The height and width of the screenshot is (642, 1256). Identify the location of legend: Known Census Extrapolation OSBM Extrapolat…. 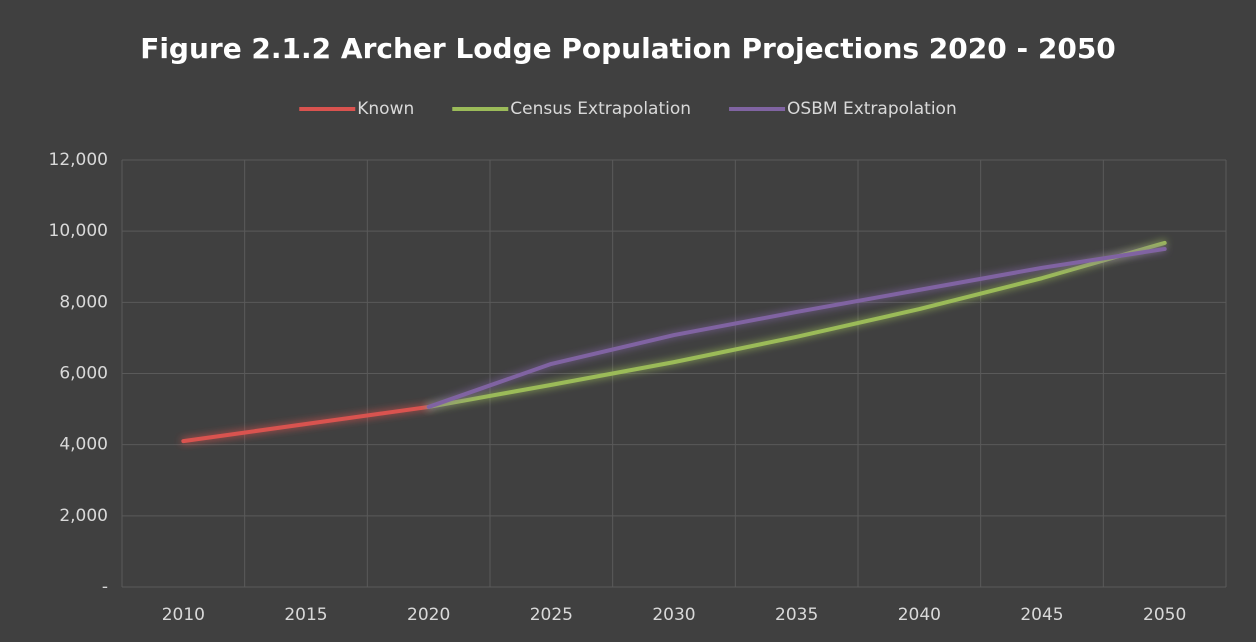
(628, 109).